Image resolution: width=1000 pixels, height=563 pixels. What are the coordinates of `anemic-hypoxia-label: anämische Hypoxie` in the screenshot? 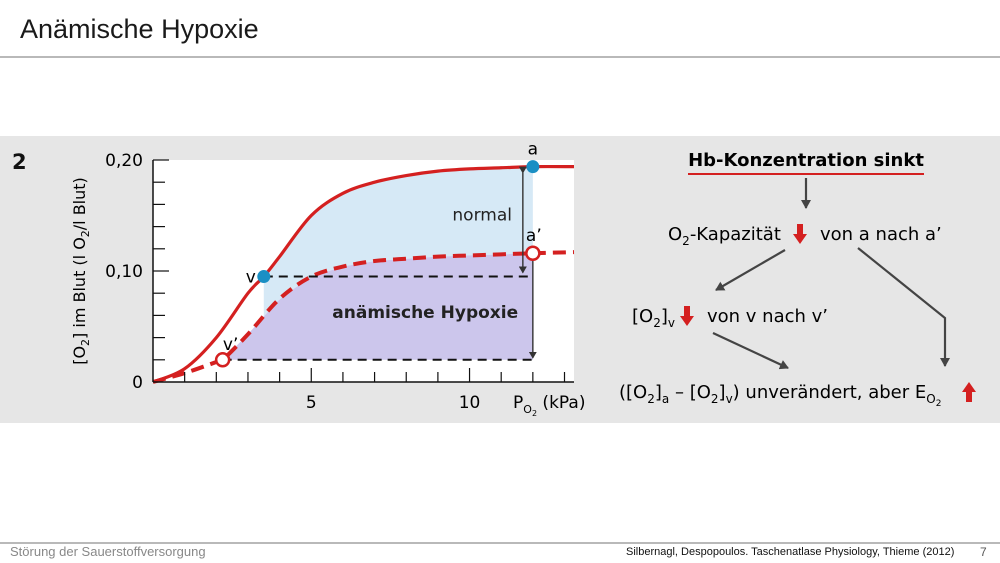 It's located at (425, 313).